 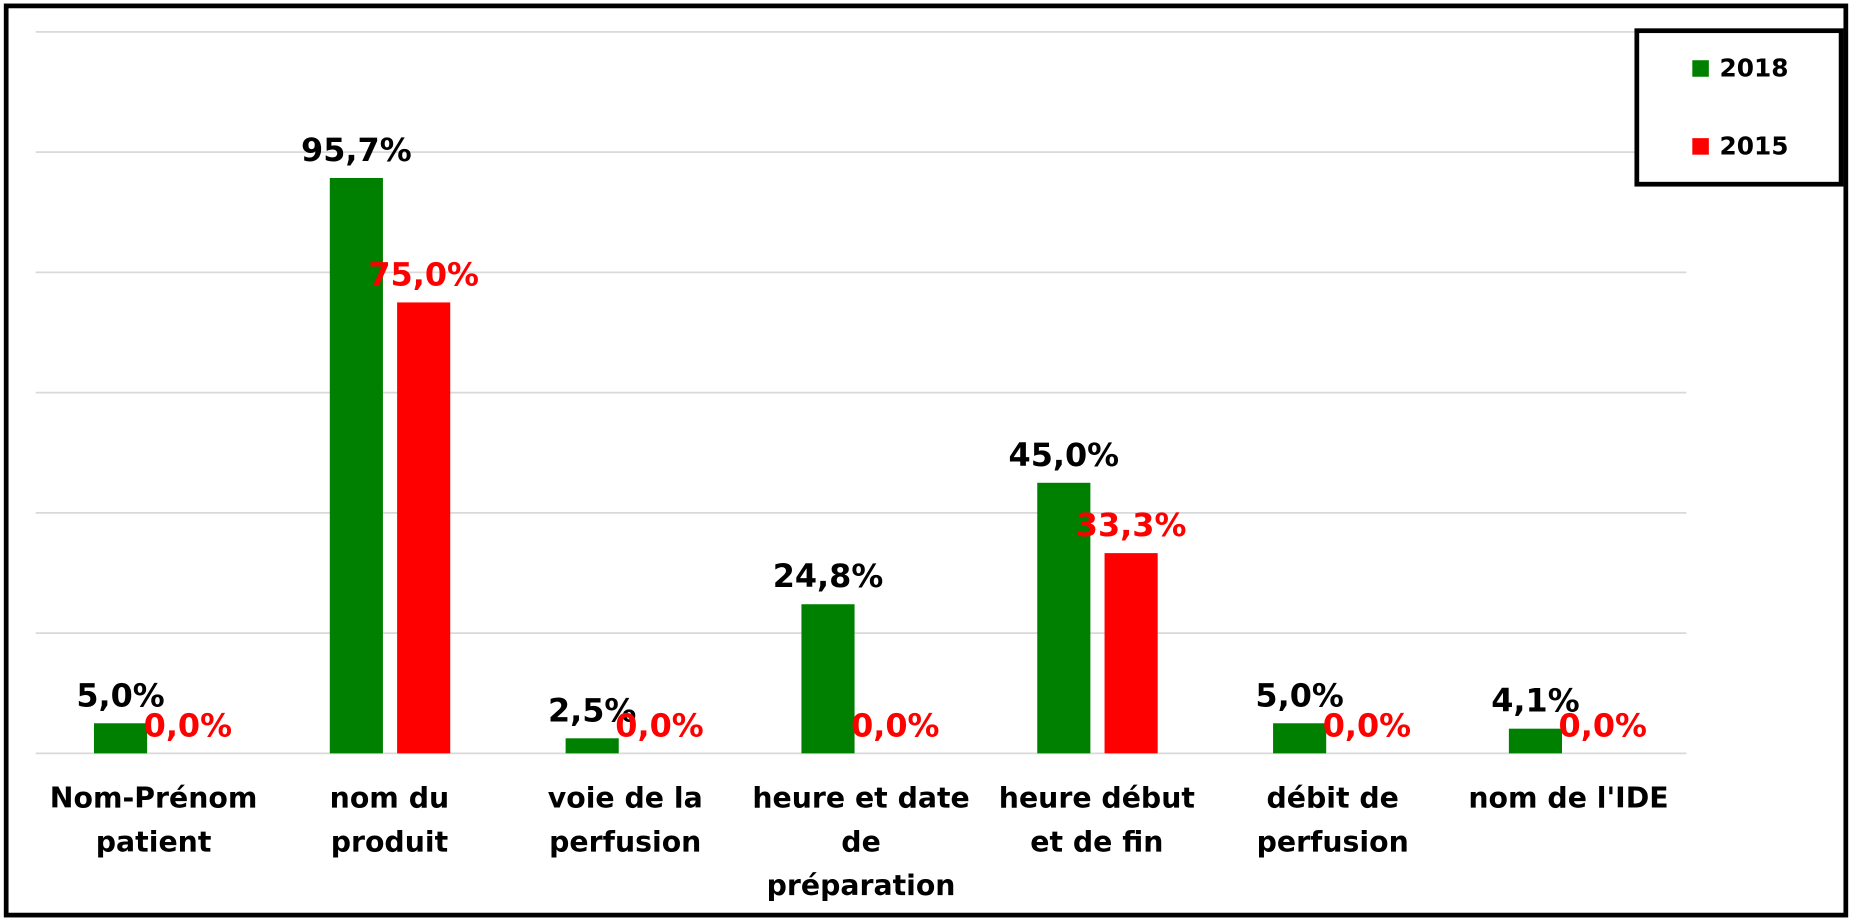 I want to click on data-label: 4,1%, so click(x=1535, y=701).